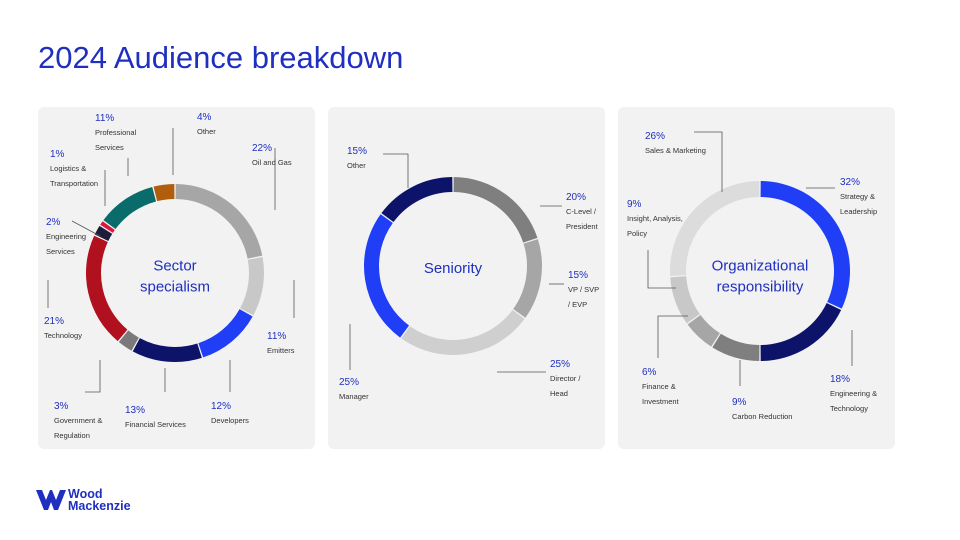  What do you see at coordinates (66, 236) in the screenshot?
I see `category-label-engineering-services: Engineering` at bounding box center [66, 236].